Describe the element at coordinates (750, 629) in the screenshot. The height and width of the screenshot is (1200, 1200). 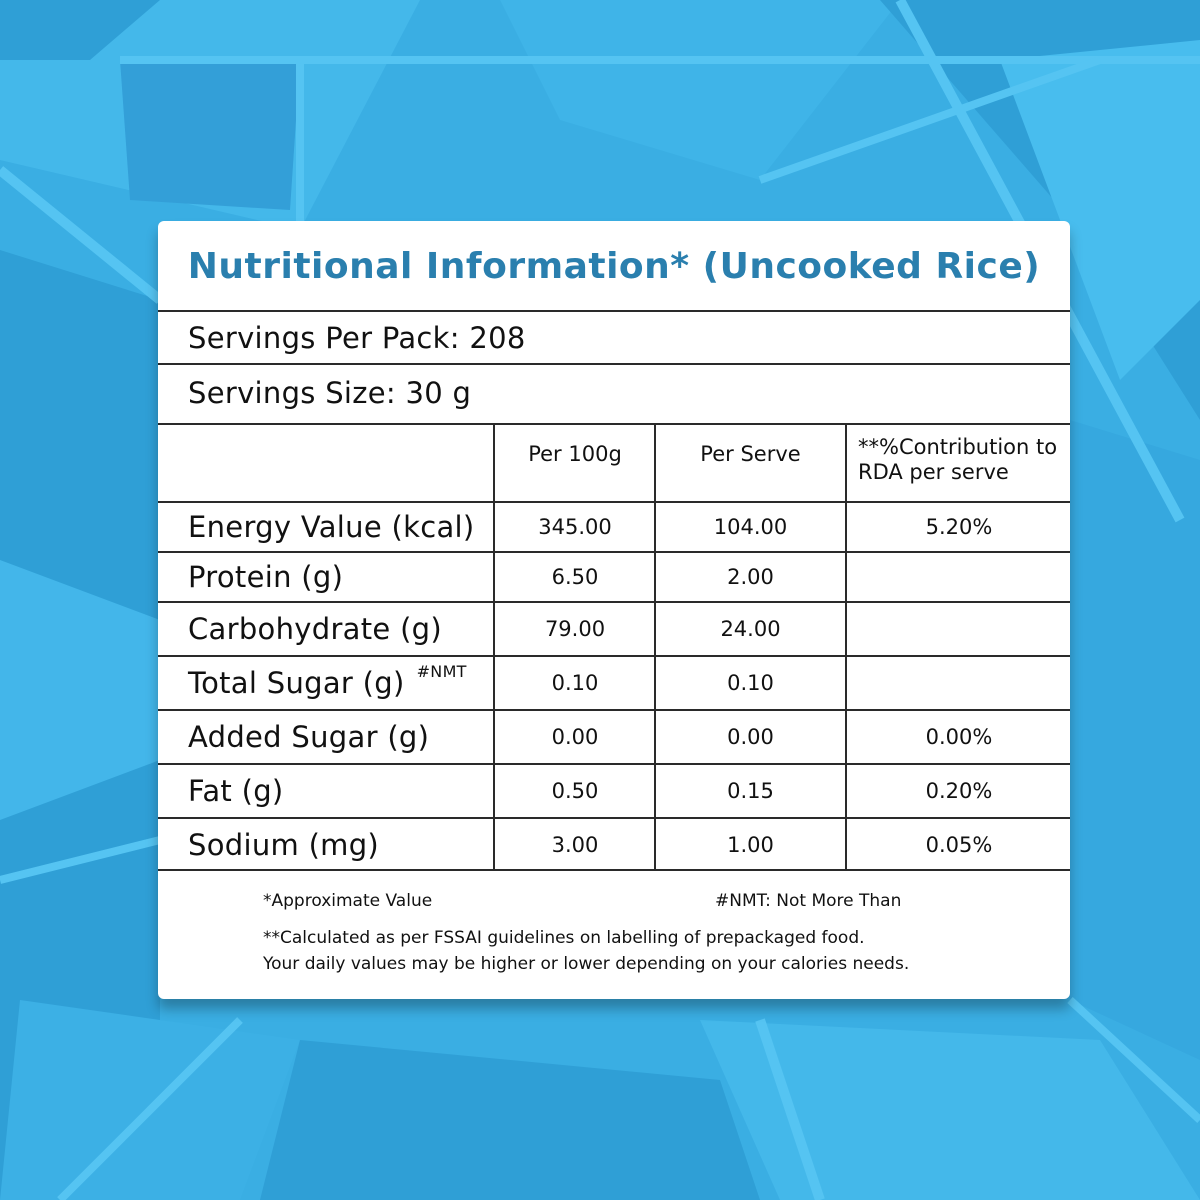
I see `value-per-serve: 24.00` at that location.